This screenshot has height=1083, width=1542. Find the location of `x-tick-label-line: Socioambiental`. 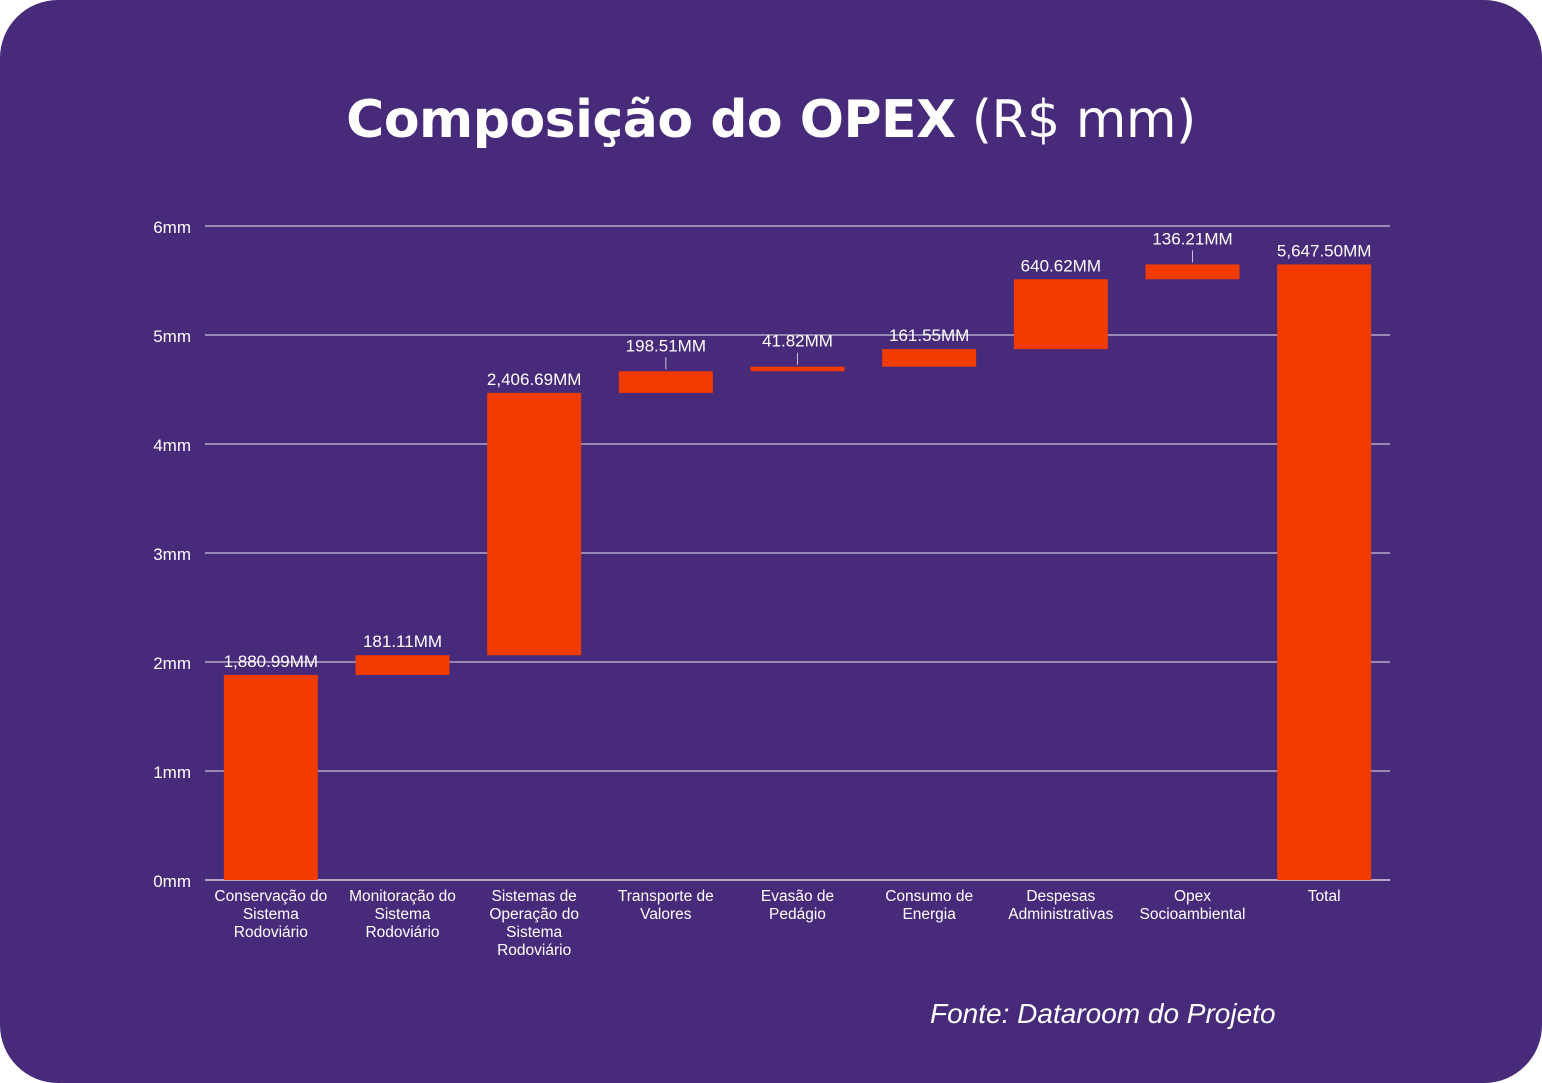

x-tick-label-line: Socioambiental is located at coordinates (1193, 914).